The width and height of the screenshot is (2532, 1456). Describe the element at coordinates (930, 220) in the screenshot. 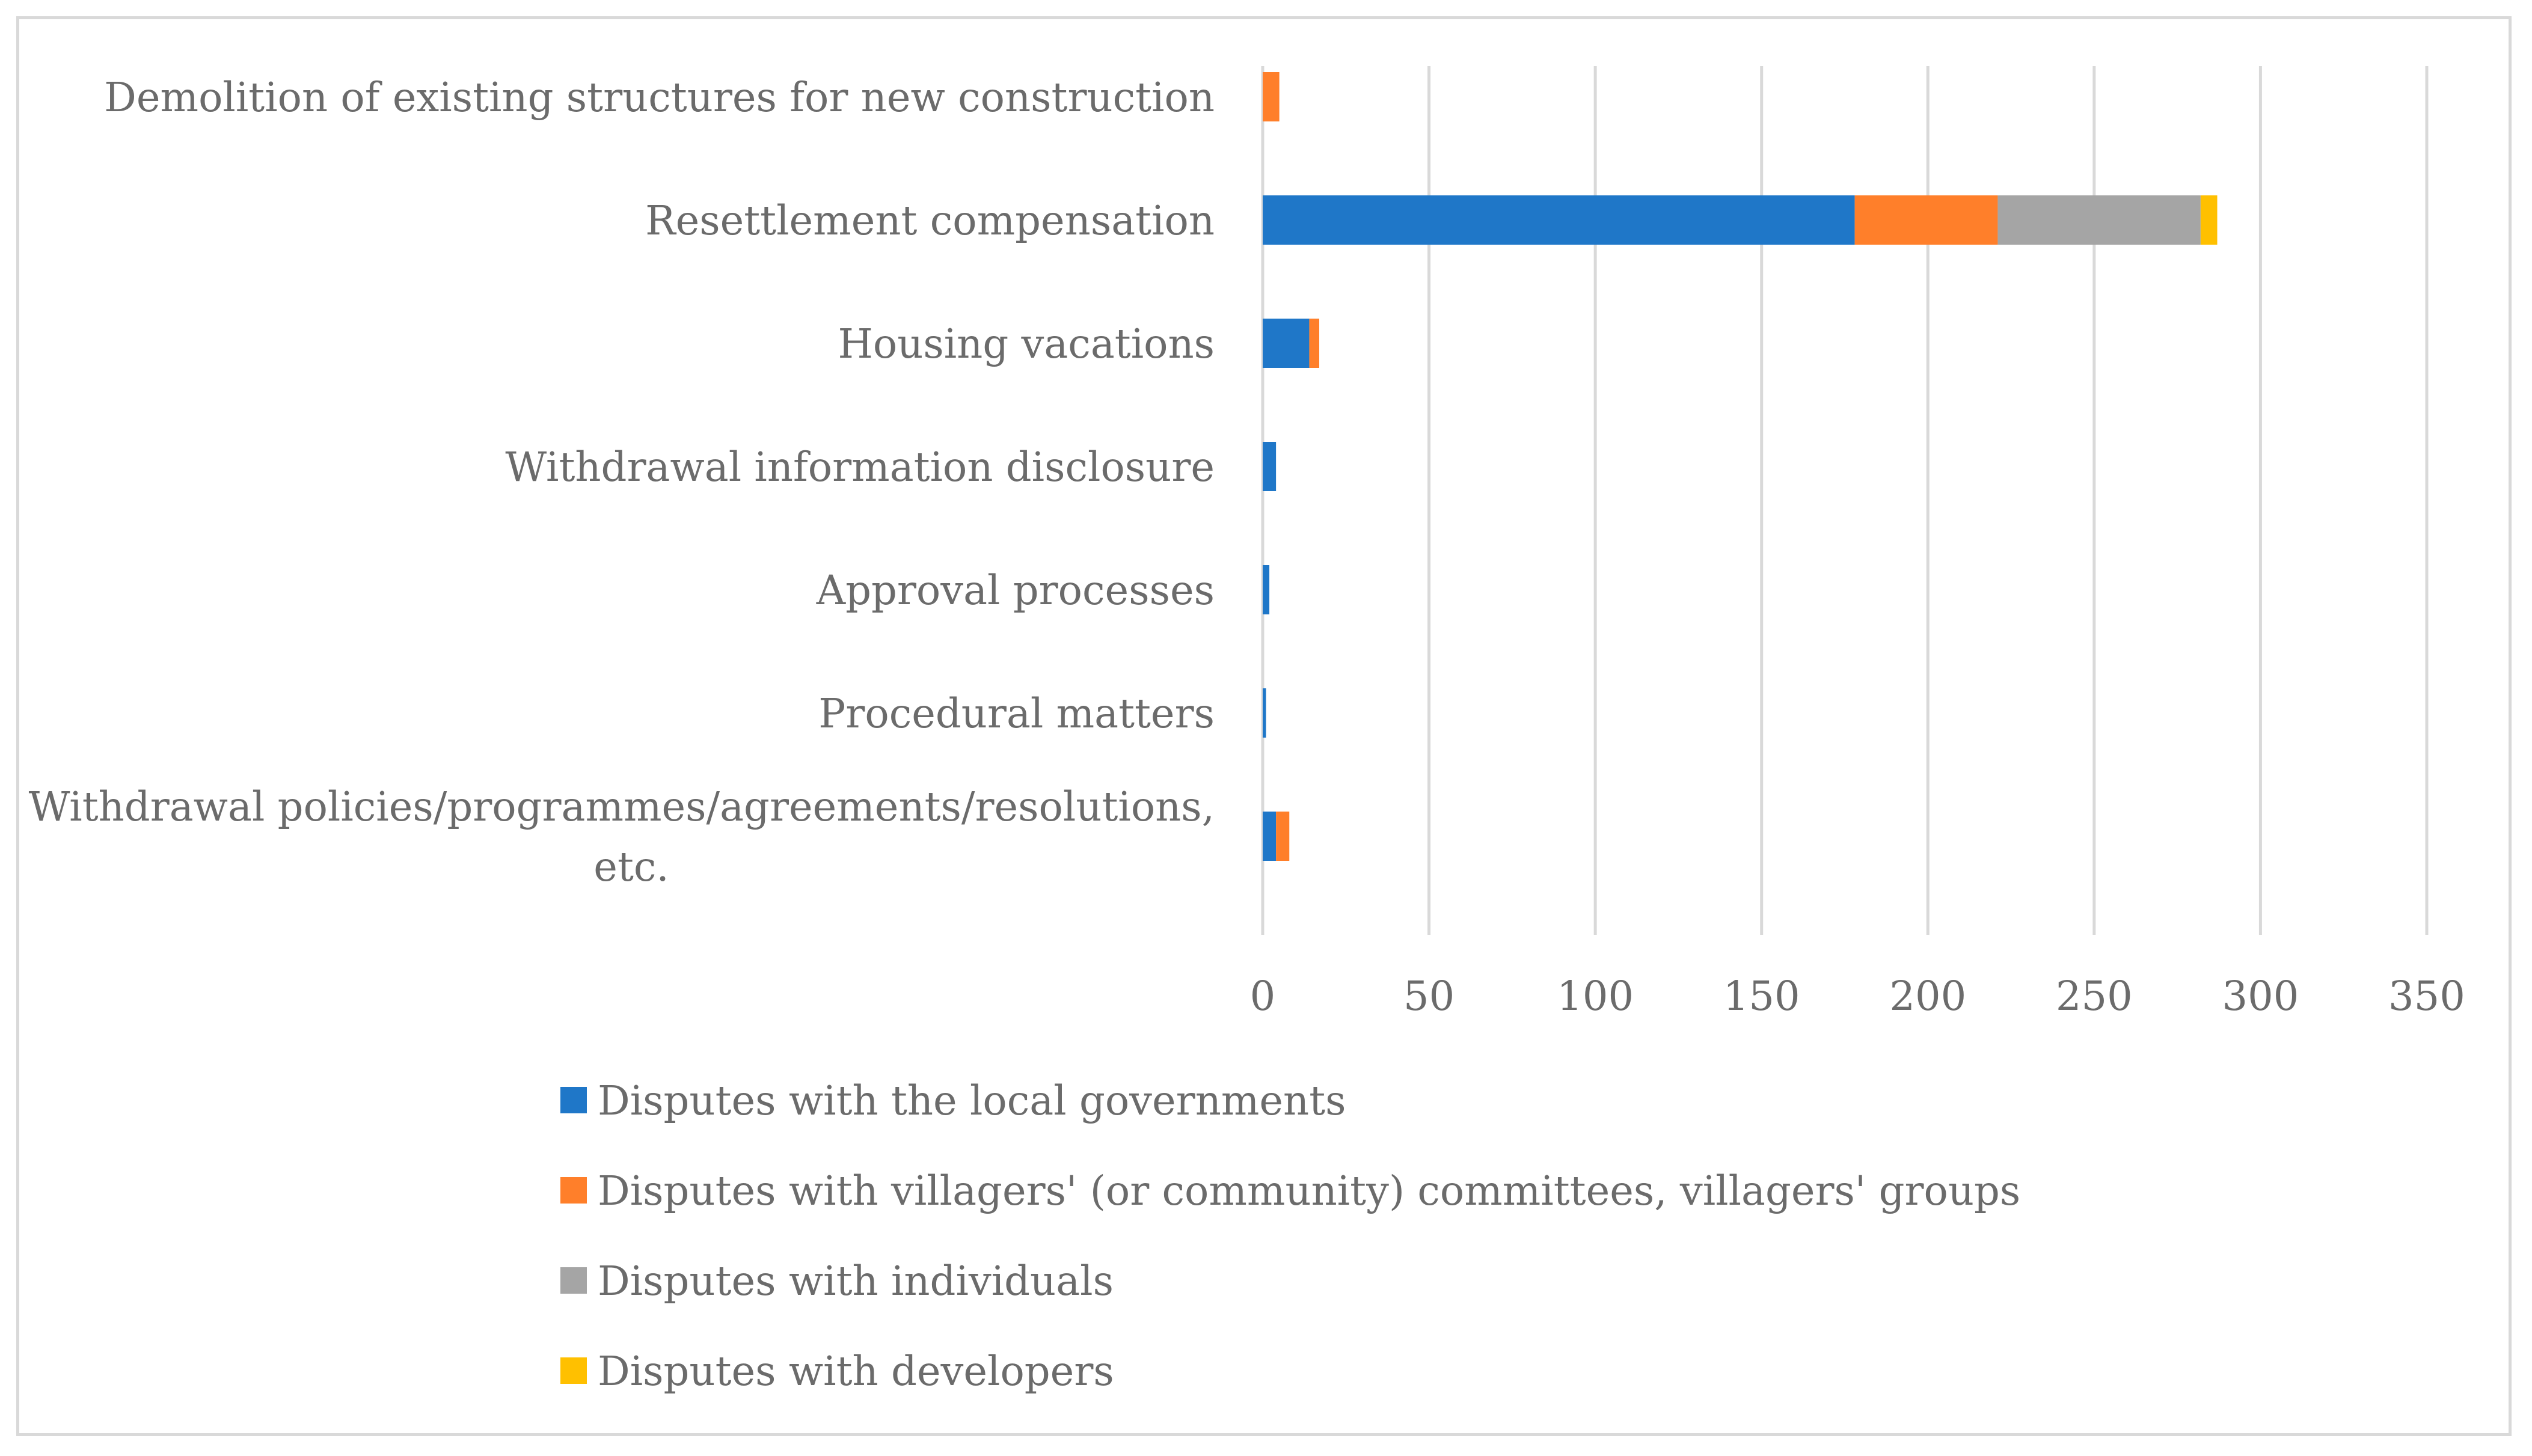

I see `category-label: Resettlement compensation` at that location.